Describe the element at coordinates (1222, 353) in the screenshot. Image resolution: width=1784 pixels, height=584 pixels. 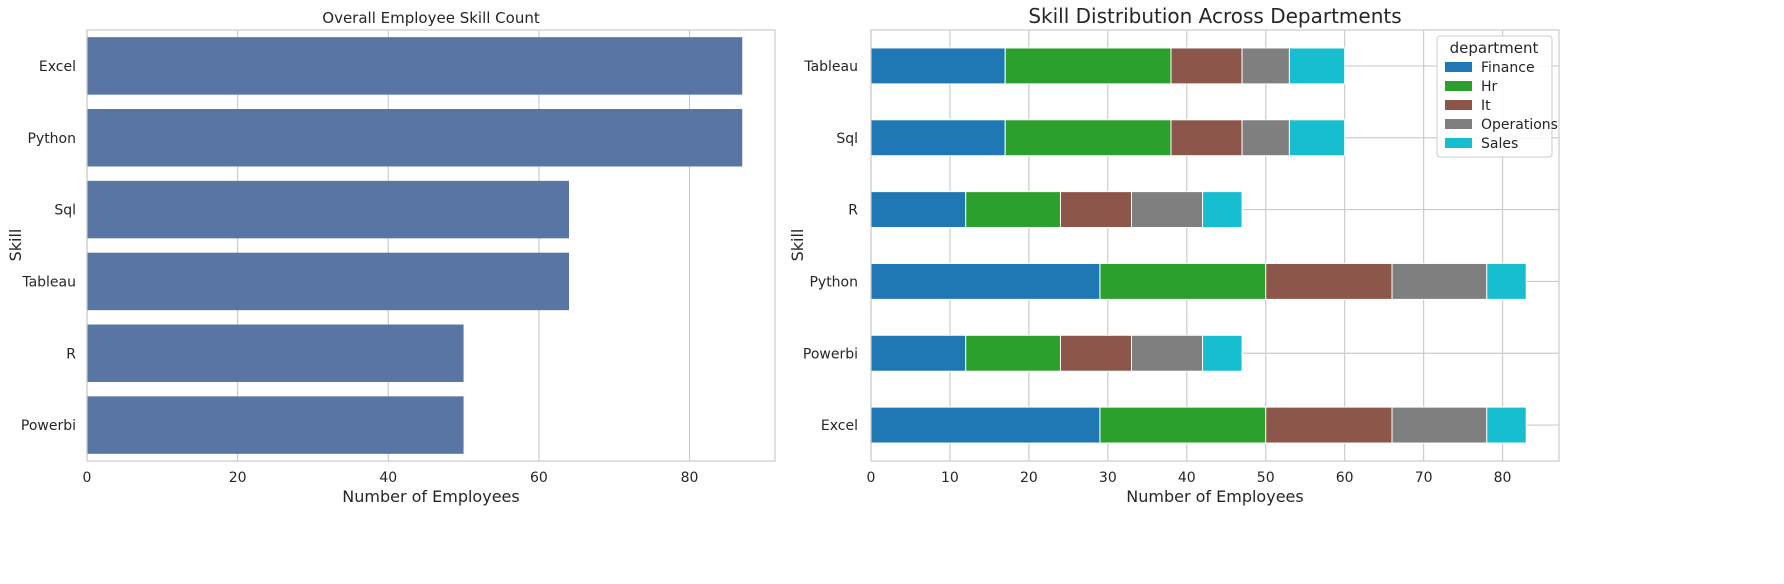
I see `bar-powerbi-sales` at that location.